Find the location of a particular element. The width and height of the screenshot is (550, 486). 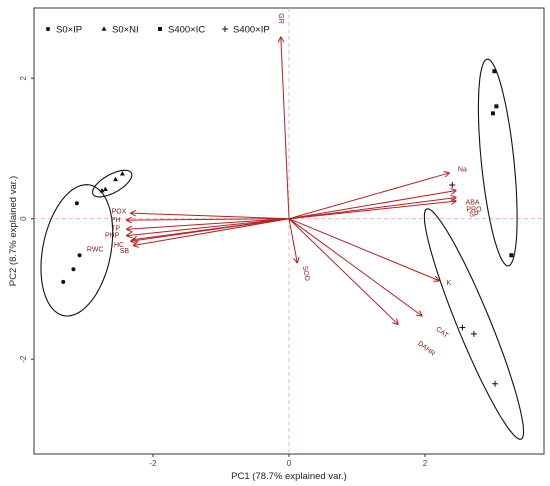

arrow-aba is located at coordinates (372, 205).